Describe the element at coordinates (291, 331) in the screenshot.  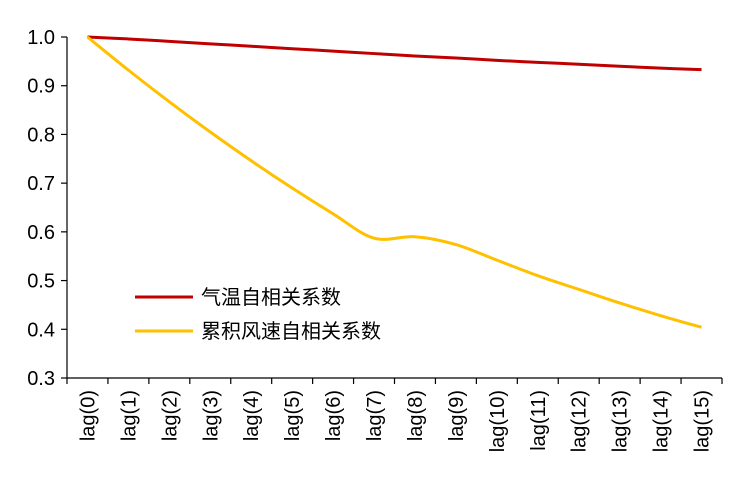
I see `legend-label-1: 累积风速自相关系数` at that location.